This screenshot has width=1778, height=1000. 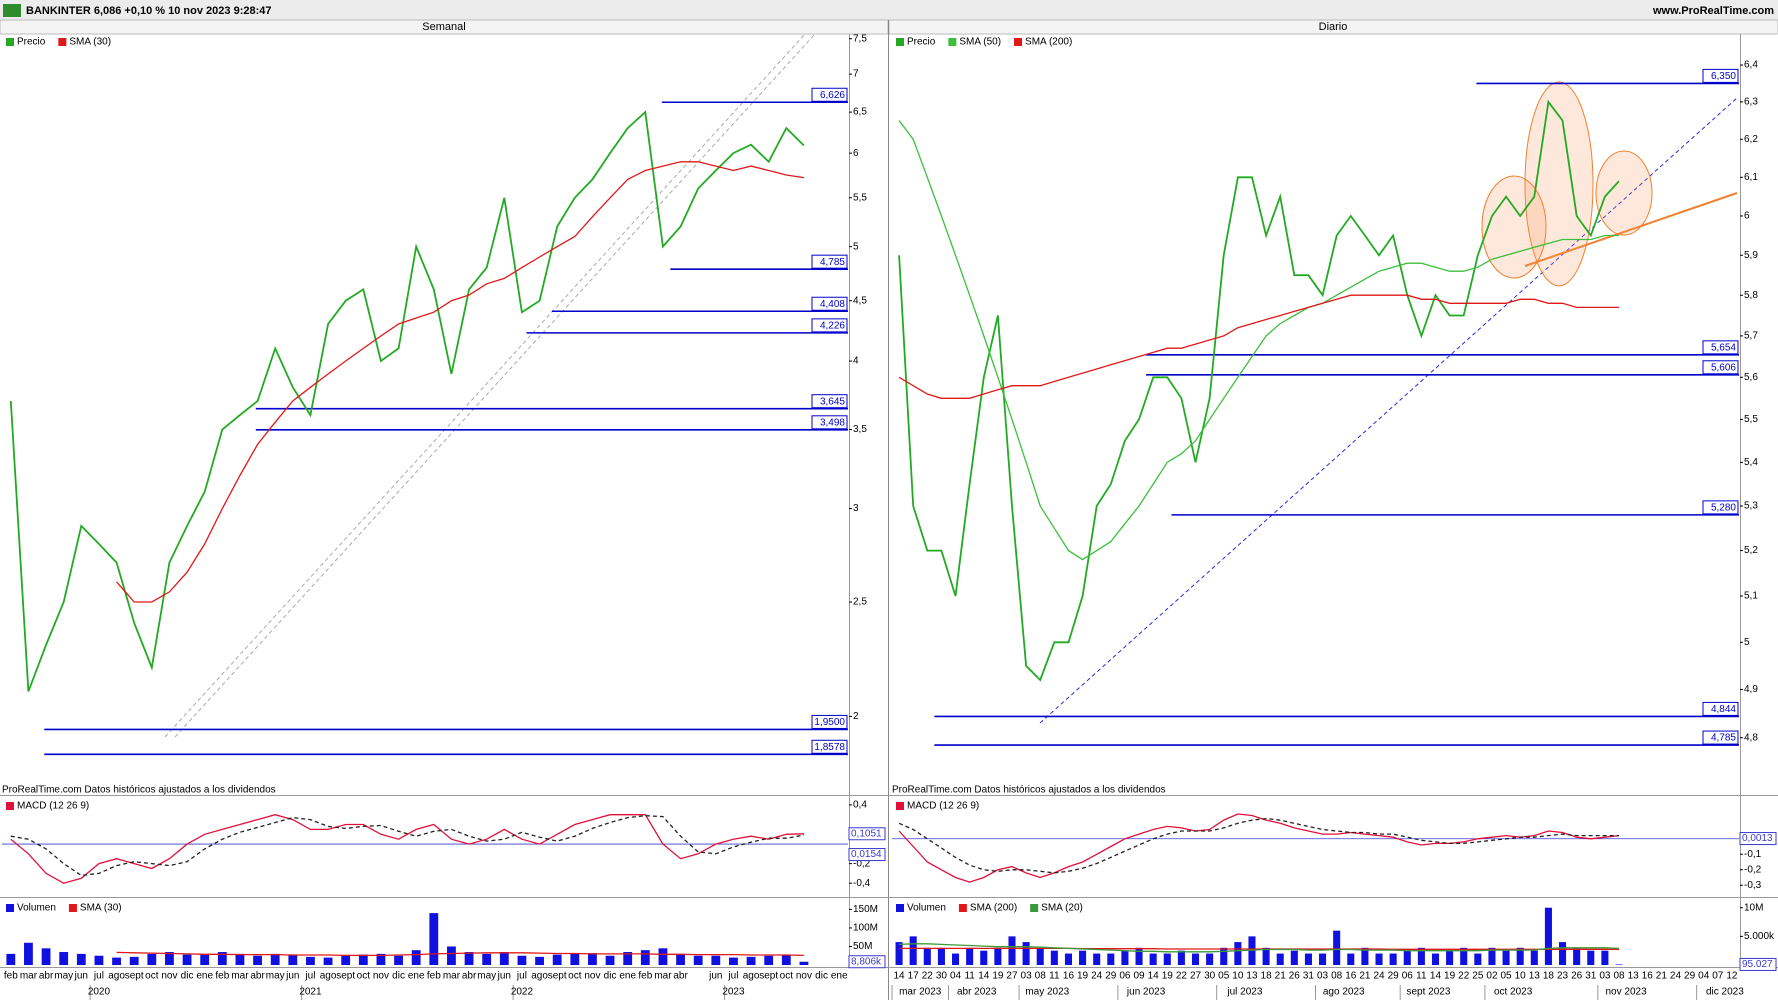 What do you see at coordinates (1758, 964) in the screenshot?
I see `value-box` at bounding box center [1758, 964].